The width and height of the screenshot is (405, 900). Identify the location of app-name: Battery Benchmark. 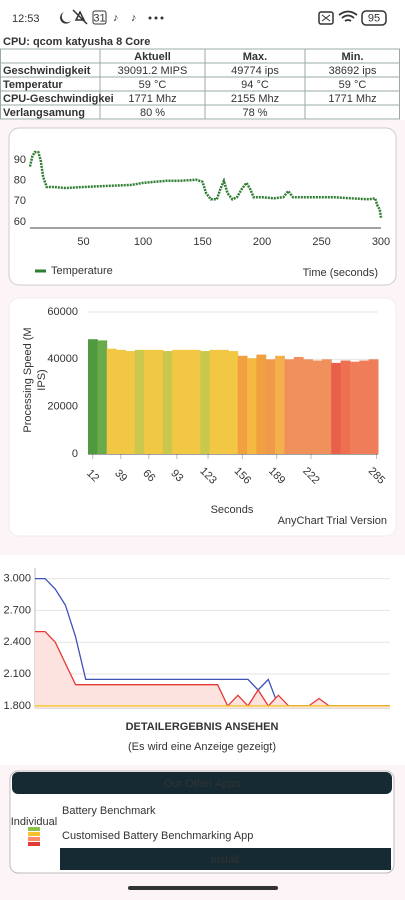
(109, 811).